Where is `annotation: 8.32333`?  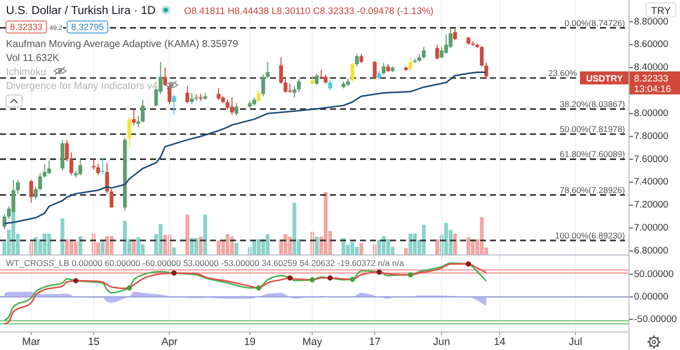 annotation: 8.32333 is located at coordinates (26, 27).